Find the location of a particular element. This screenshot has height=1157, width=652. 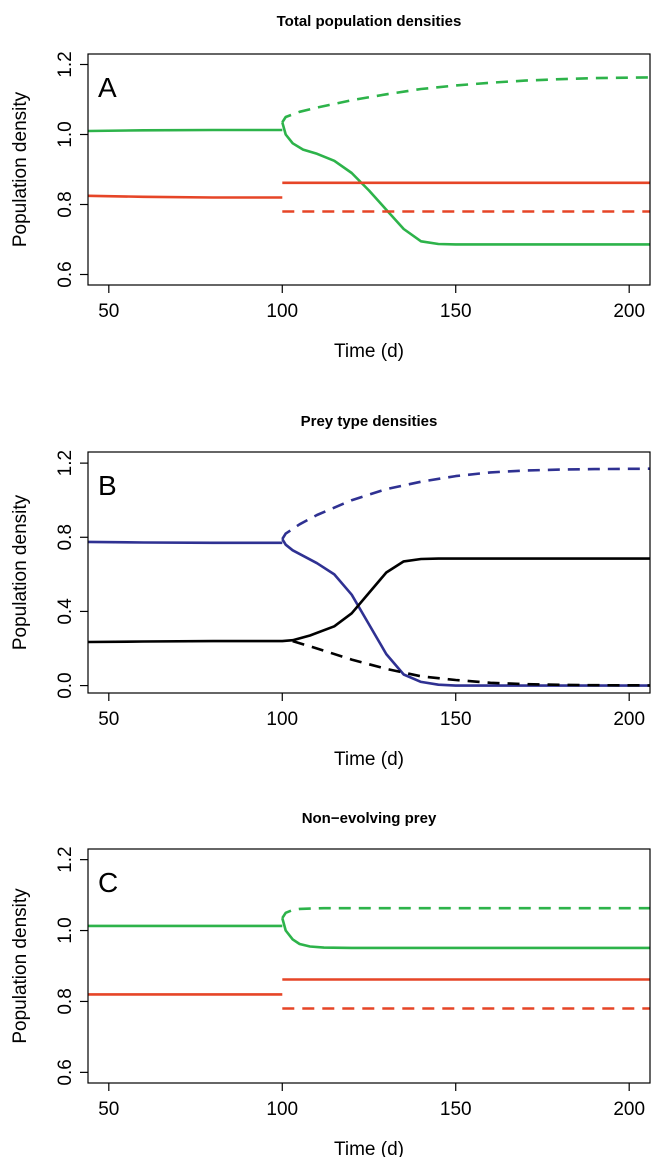

chart-title: Total population densities is located at coordinates (369, 21).